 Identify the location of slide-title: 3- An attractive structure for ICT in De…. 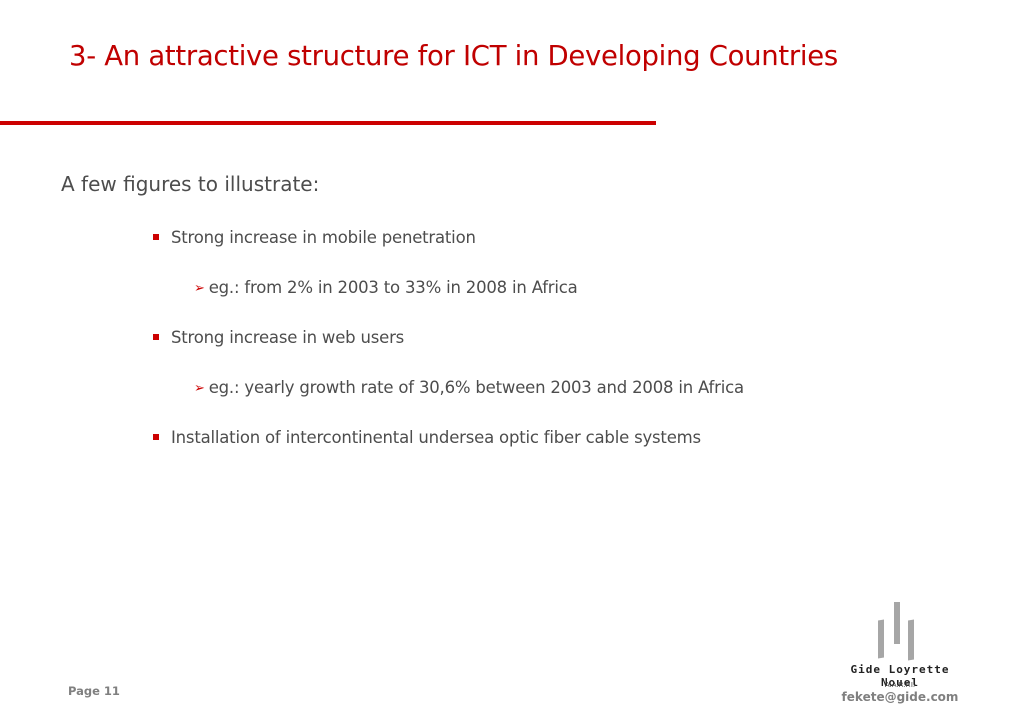
(453, 56).